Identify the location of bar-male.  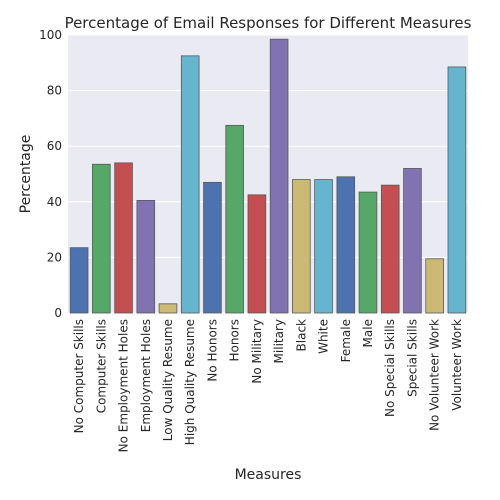
(368, 252).